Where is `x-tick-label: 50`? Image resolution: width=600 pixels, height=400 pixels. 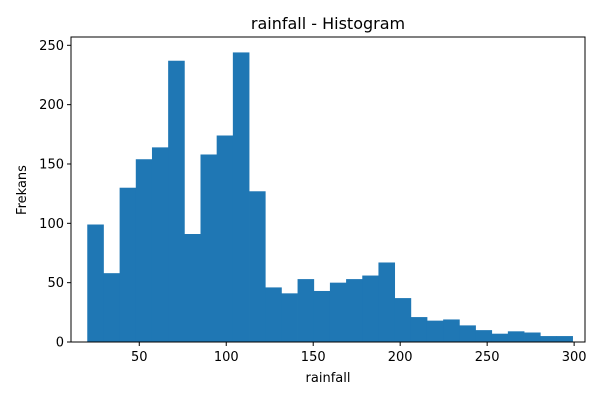
x-tick-label: 50 is located at coordinates (139, 357).